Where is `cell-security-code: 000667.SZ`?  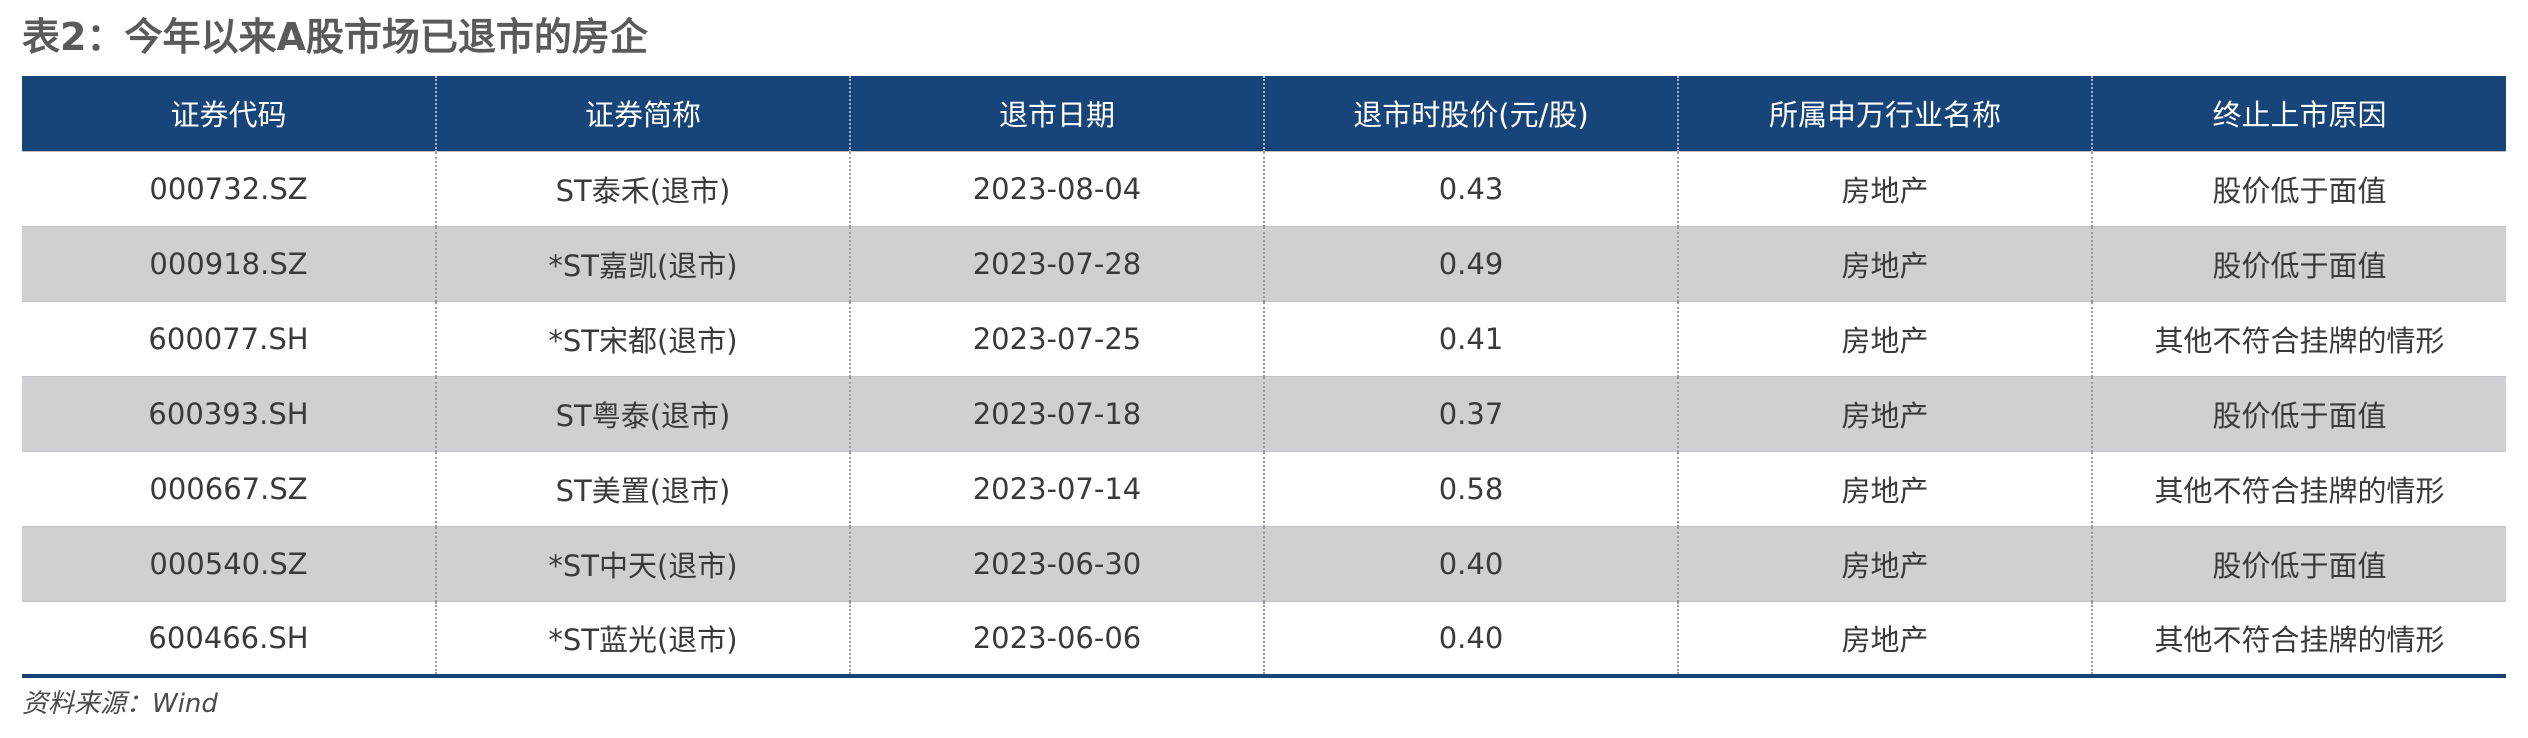 cell-security-code: 000667.SZ is located at coordinates (229, 488).